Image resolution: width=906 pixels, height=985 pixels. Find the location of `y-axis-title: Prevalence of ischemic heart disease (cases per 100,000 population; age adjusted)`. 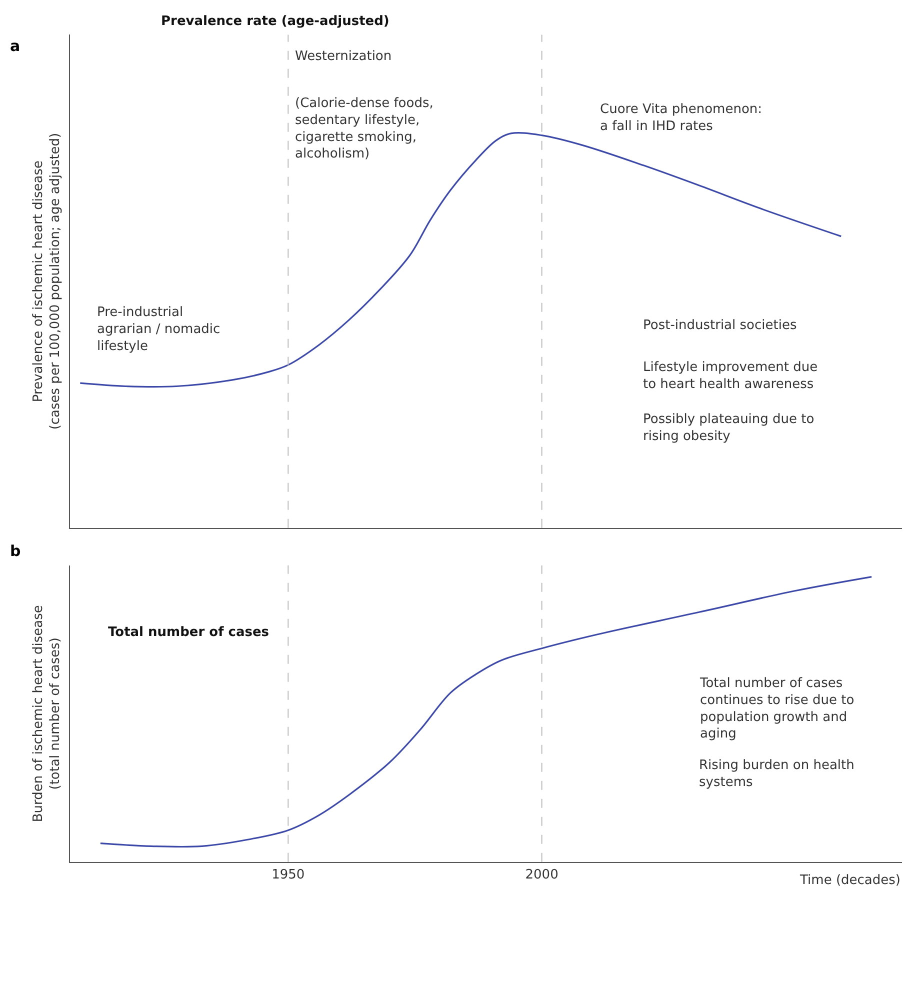

y-axis-title: Prevalence of ischemic heart disease (cases per 100,000 population; age adjusted) is located at coordinates (47, 281).